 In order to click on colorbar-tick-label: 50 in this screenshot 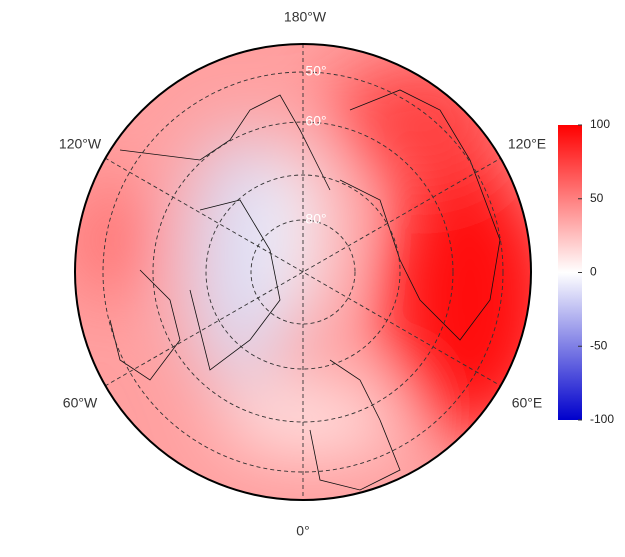, I will do `click(597, 198)`.